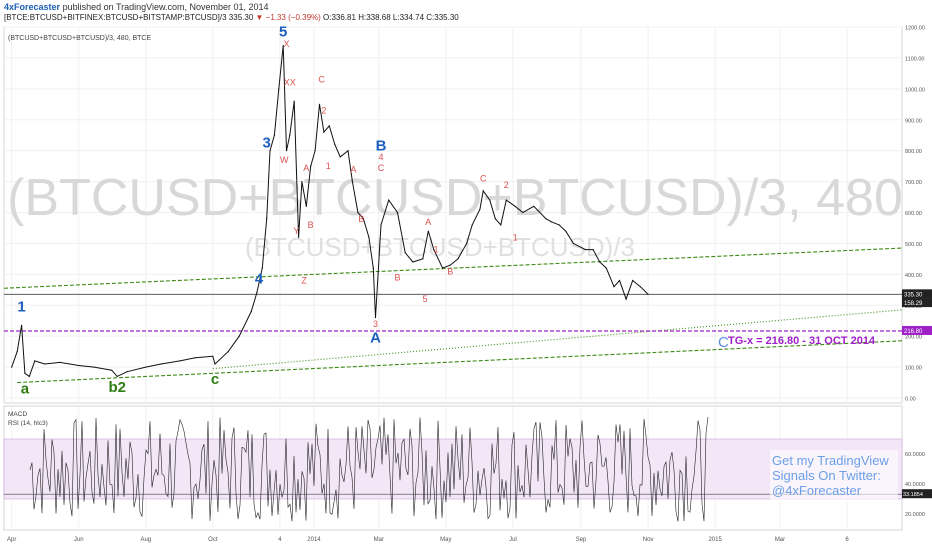  What do you see at coordinates (339, 17) in the screenshot?
I see `ohlc-open: O:336.81` at bounding box center [339, 17].